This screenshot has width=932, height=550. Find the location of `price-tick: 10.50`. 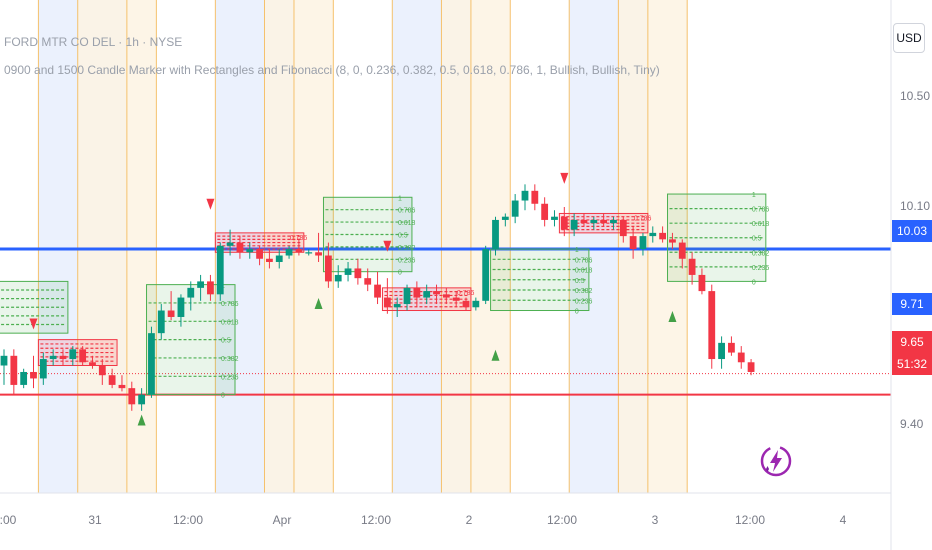

price-tick: 10.50 is located at coordinates (915, 96).